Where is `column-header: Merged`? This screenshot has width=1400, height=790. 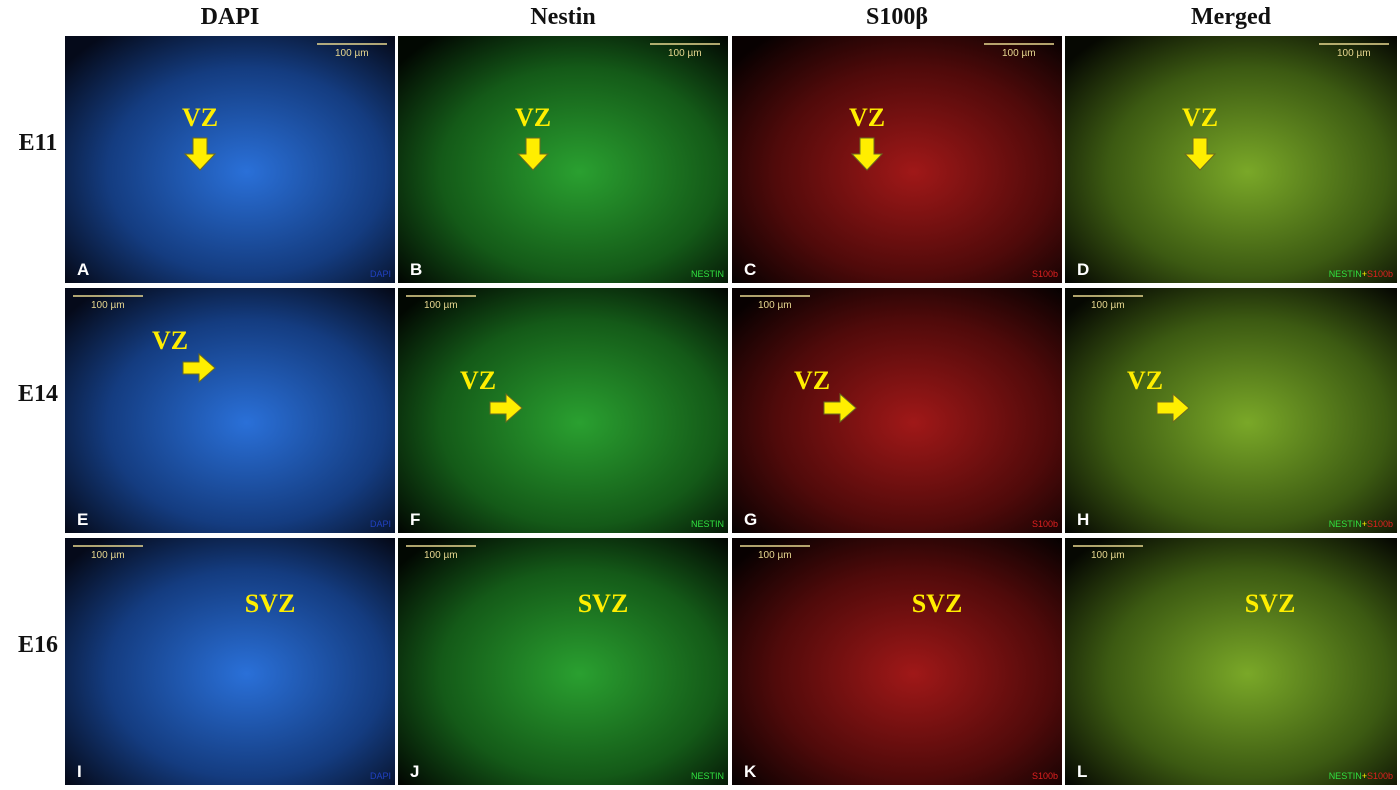 column-header: Merged is located at coordinates (1231, 17).